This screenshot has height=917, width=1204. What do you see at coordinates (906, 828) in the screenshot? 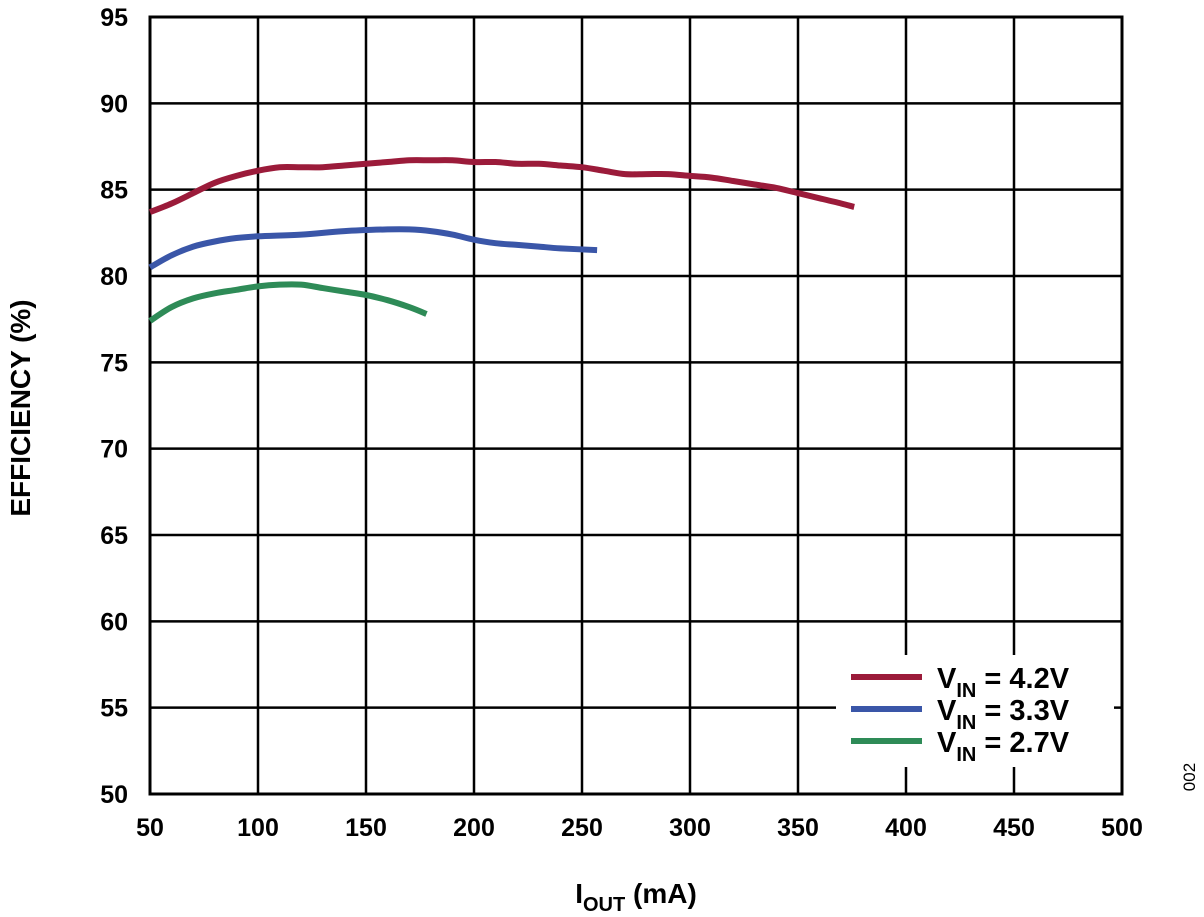
I see `x-tick-label: 400` at bounding box center [906, 828].